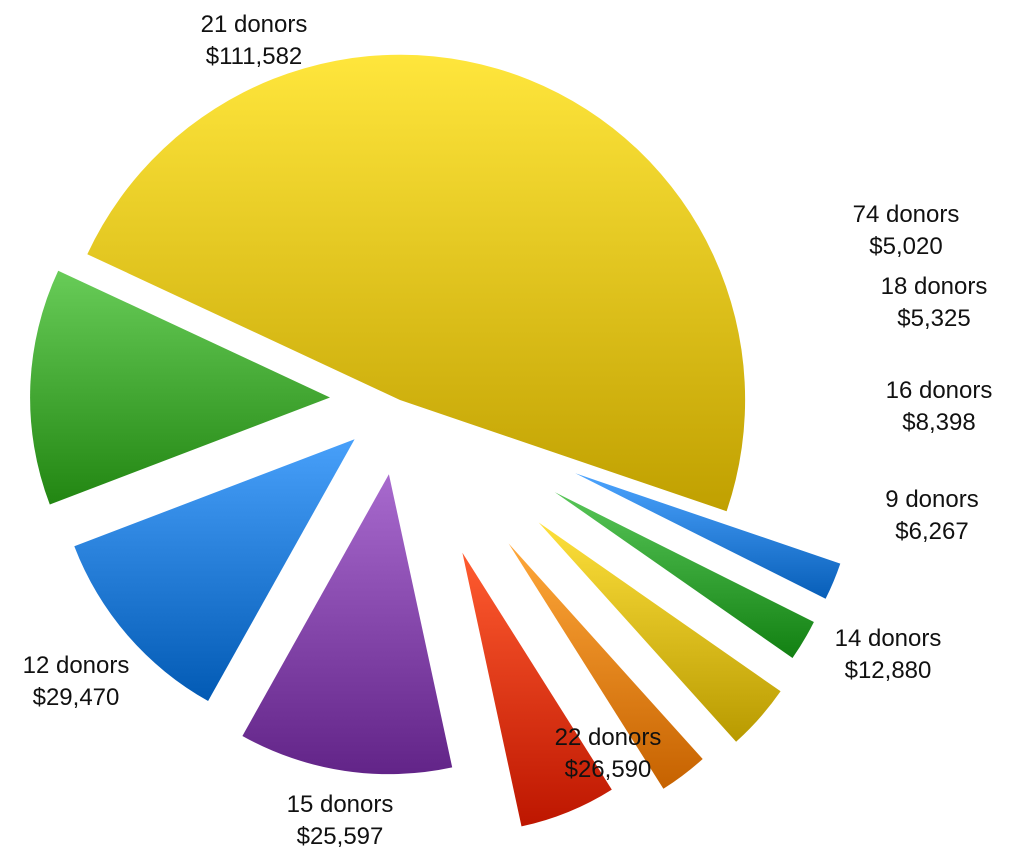  Describe the element at coordinates (888, 638) in the screenshot. I see `slice-donors-label: 14 donors` at that location.